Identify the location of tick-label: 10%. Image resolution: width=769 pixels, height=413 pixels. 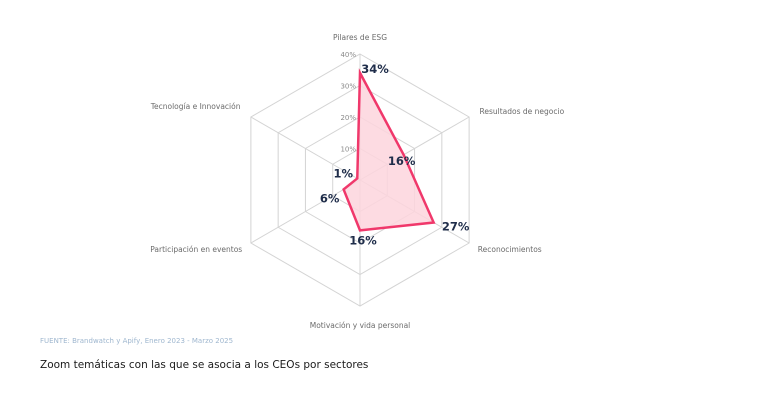
(348, 150).